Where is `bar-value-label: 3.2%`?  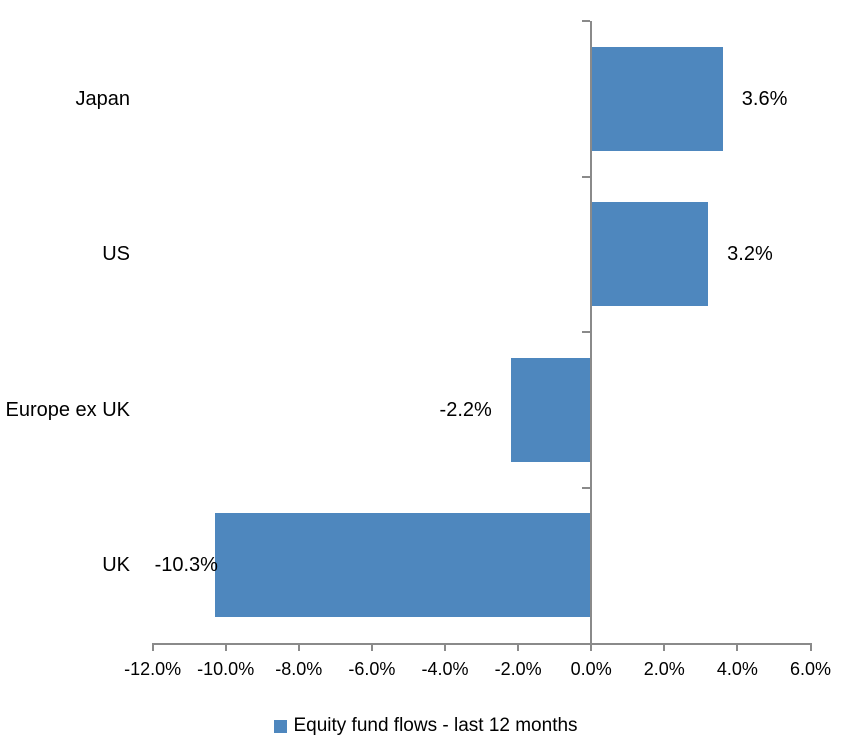
bar-value-label: 3.2% is located at coordinates (750, 254).